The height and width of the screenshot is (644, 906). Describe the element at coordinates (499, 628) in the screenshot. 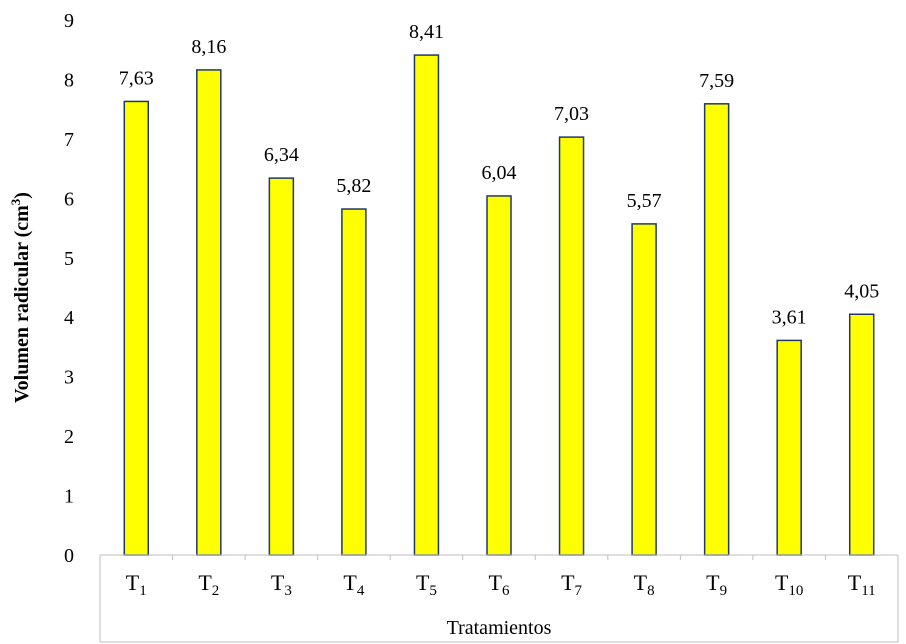

I see `x-axis-title: Tratamientos` at that location.